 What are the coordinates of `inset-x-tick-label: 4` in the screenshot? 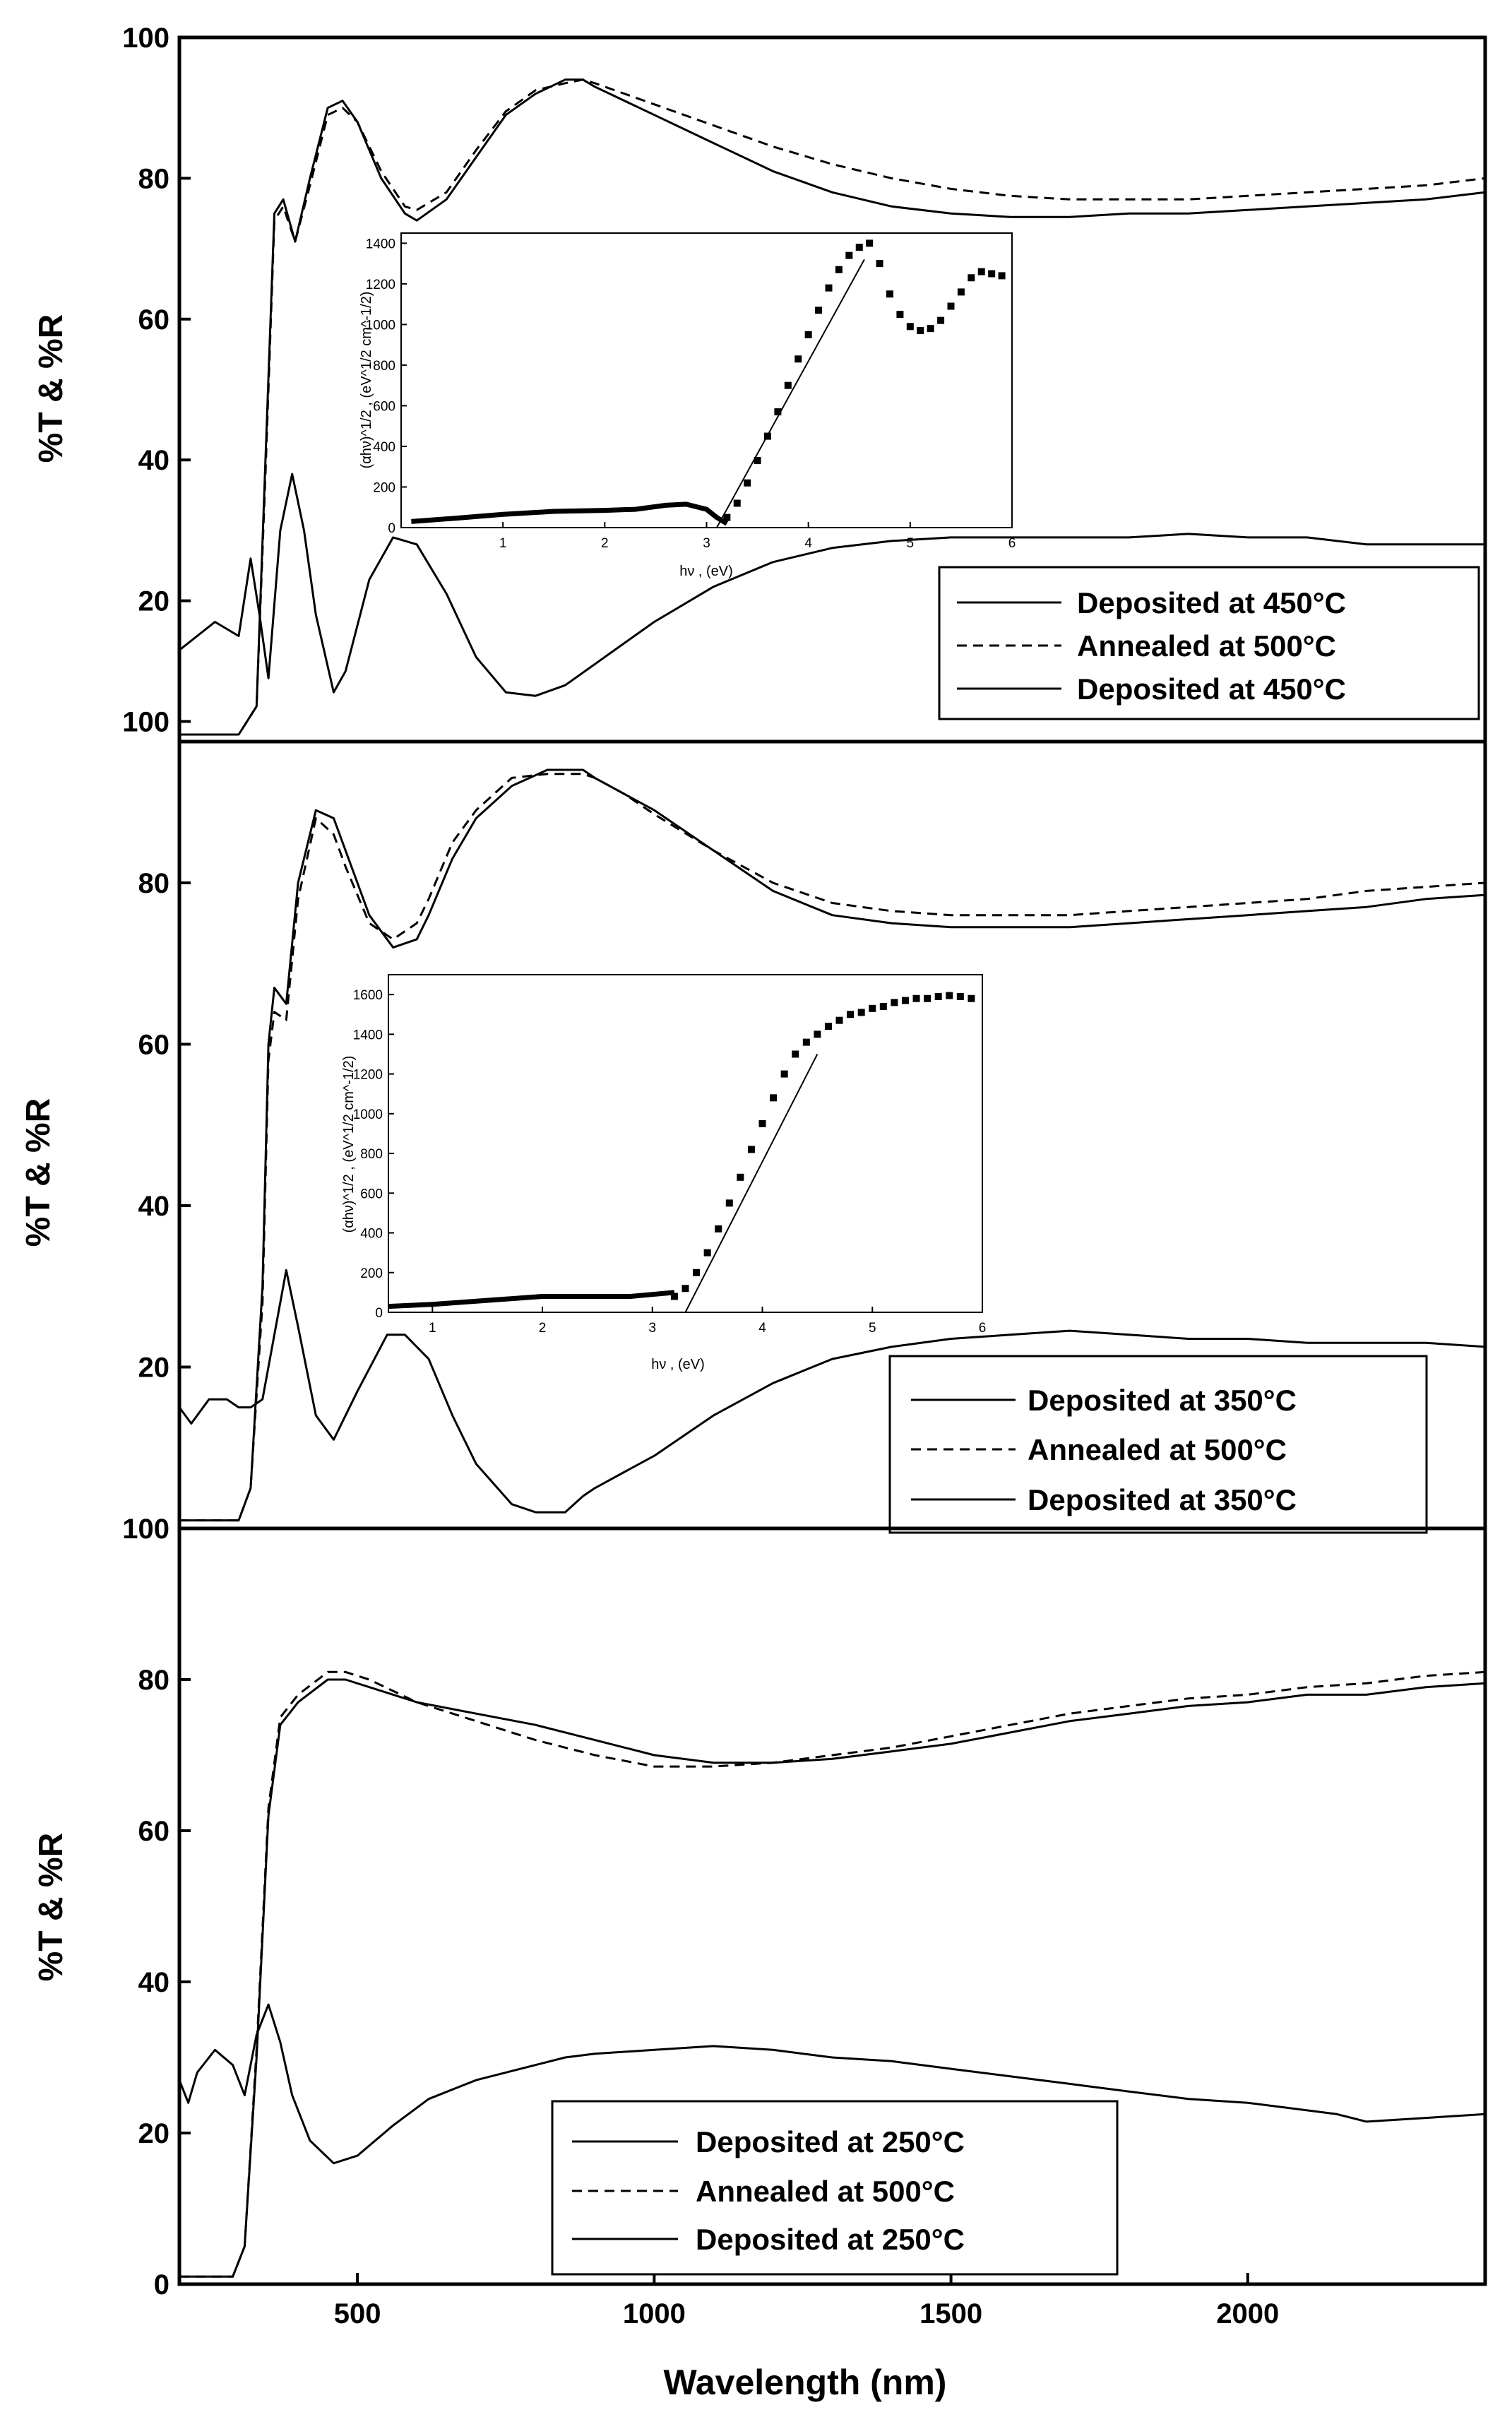 It's located at (808, 543).